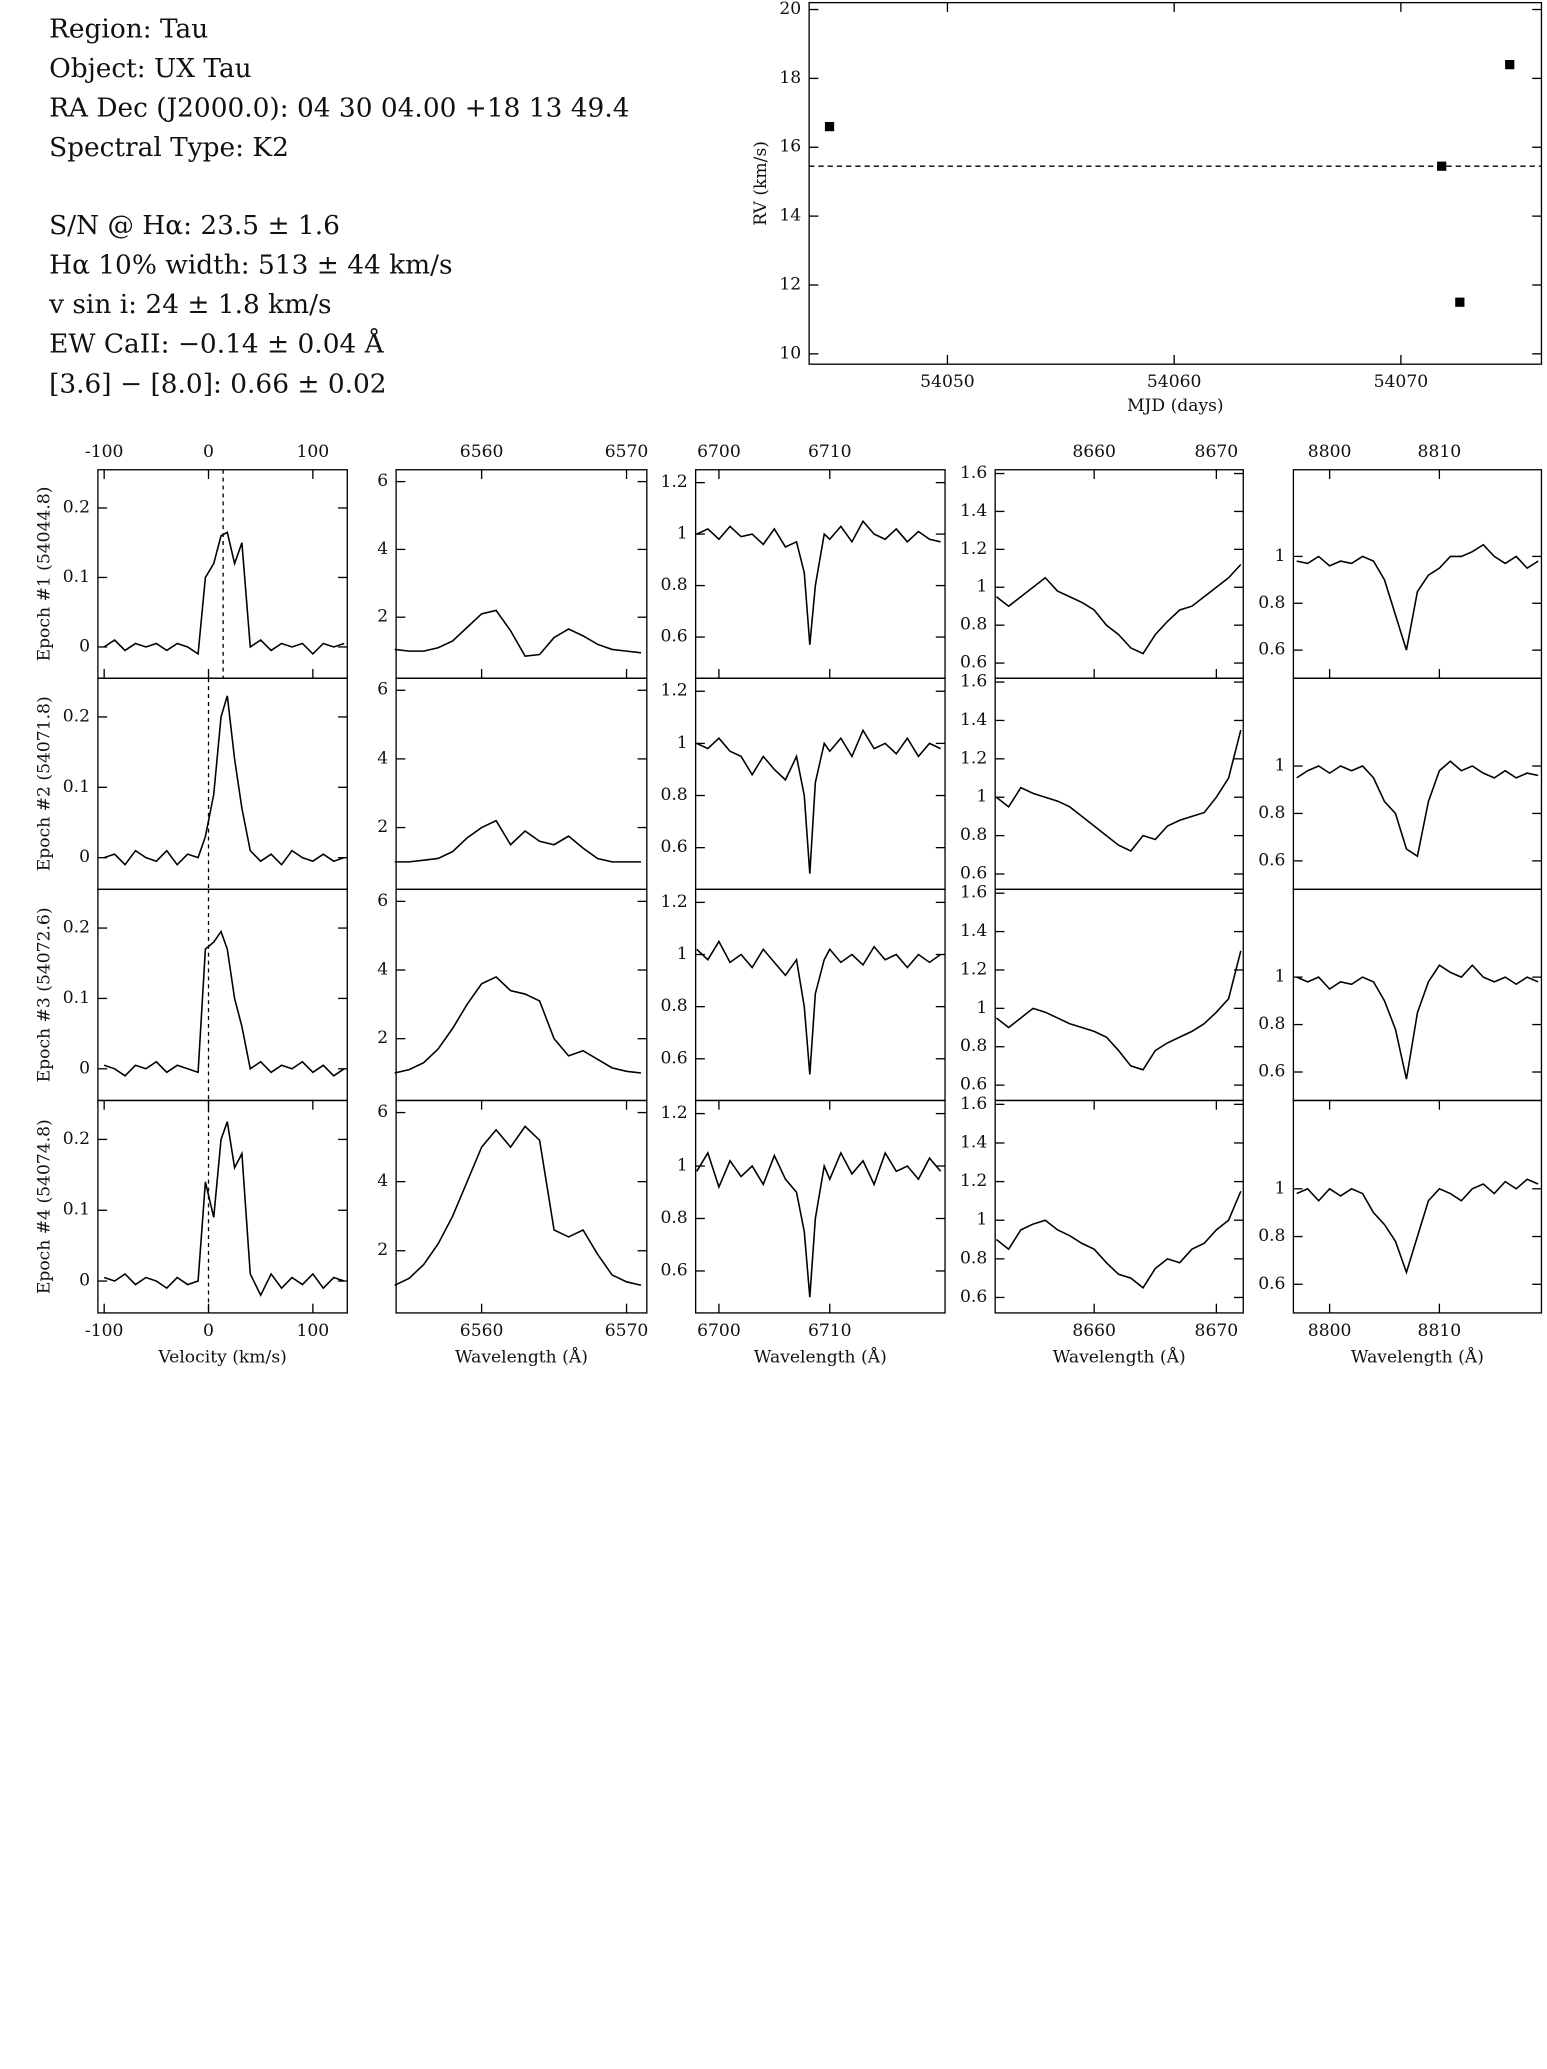  Describe the element at coordinates (382, 549) in the screenshot. I see `y-tick-label: 4` at that location.